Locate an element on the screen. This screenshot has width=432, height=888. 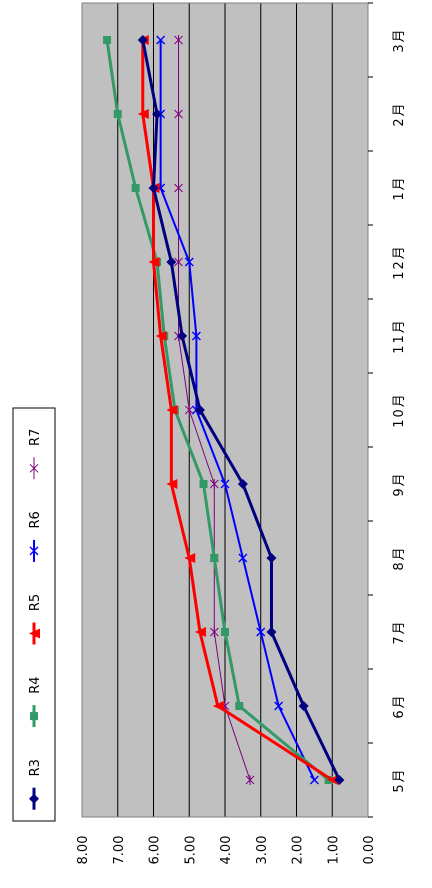
category-label: 12月 is located at coordinates (399, 262).